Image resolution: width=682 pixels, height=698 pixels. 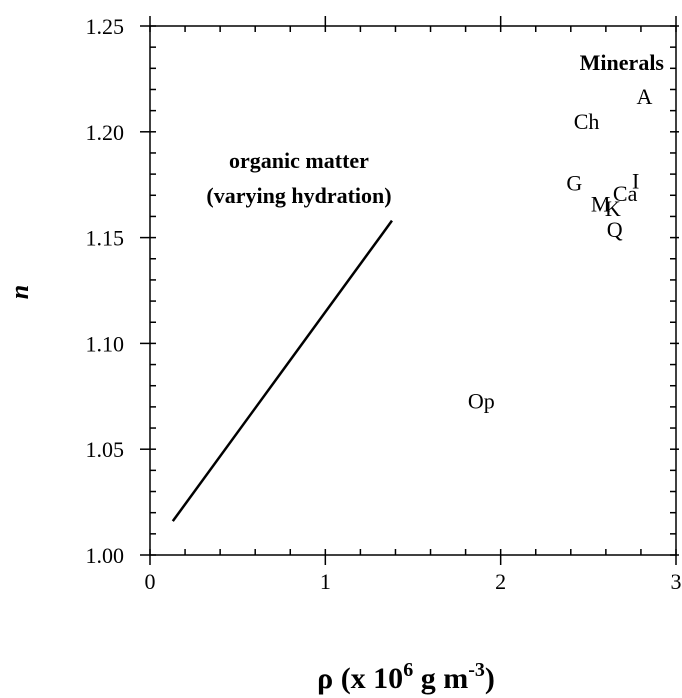 What do you see at coordinates (105, 132) in the screenshot?
I see `y-tick-label: 1.20` at bounding box center [105, 132].